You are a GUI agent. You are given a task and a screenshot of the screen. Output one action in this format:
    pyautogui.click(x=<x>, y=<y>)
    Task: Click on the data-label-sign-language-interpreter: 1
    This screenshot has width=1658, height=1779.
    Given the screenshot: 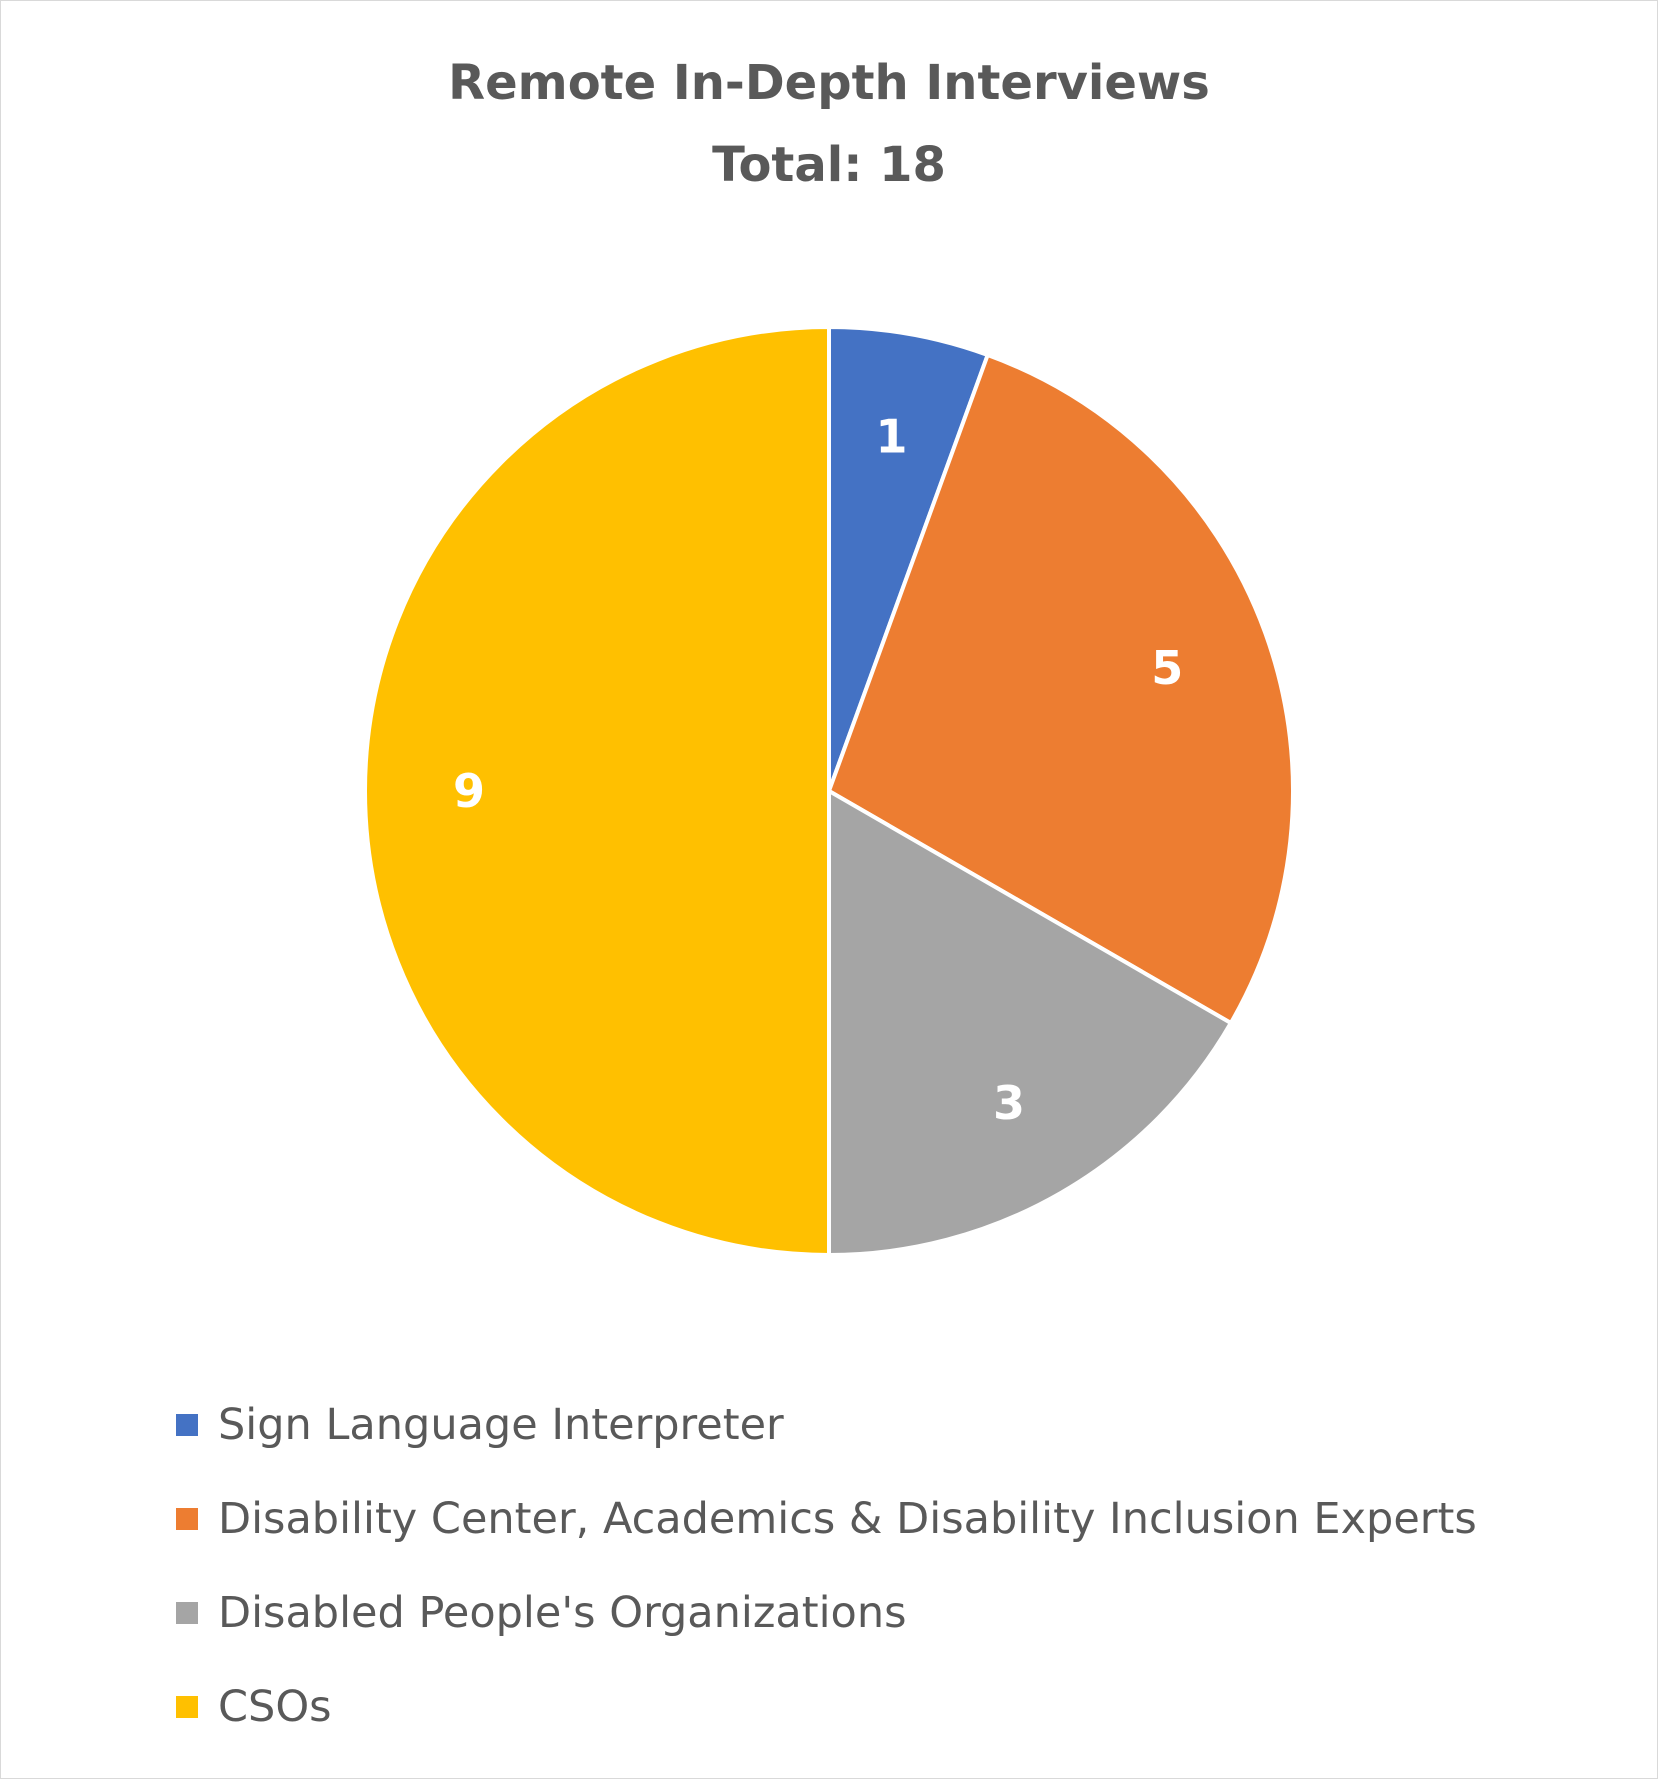 What is the action you would take?
    pyautogui.click(x=891, y=437)
    